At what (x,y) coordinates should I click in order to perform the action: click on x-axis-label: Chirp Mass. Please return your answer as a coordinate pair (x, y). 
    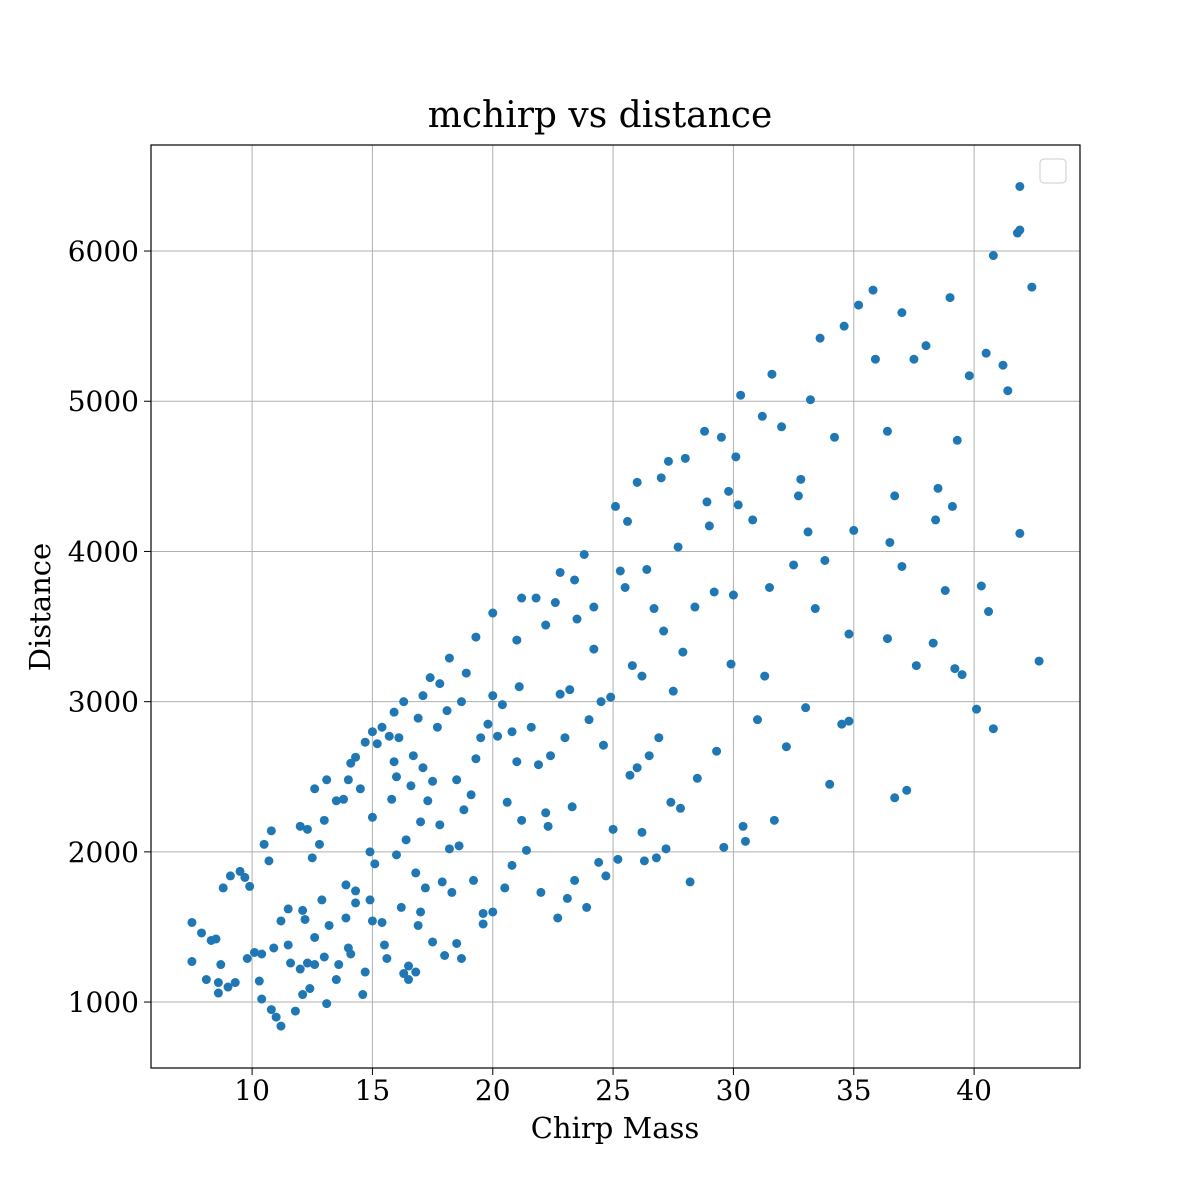
    Looking at the image, I should click on (615, 1128).